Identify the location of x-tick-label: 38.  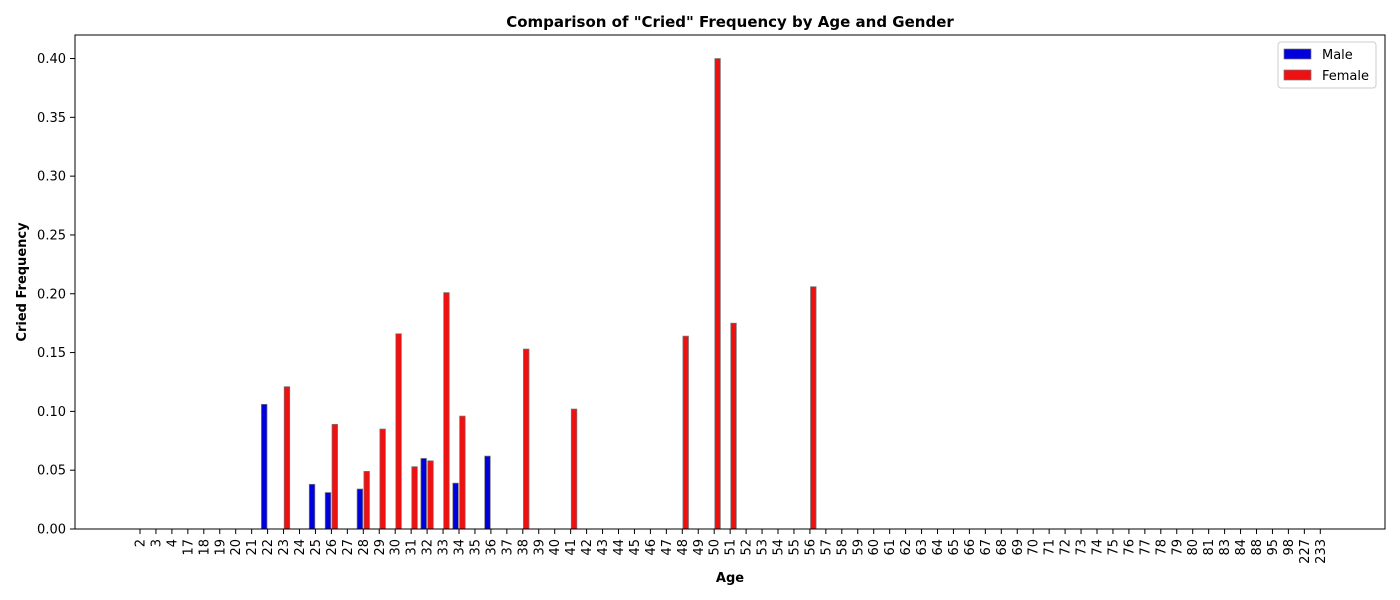
(523, 547).